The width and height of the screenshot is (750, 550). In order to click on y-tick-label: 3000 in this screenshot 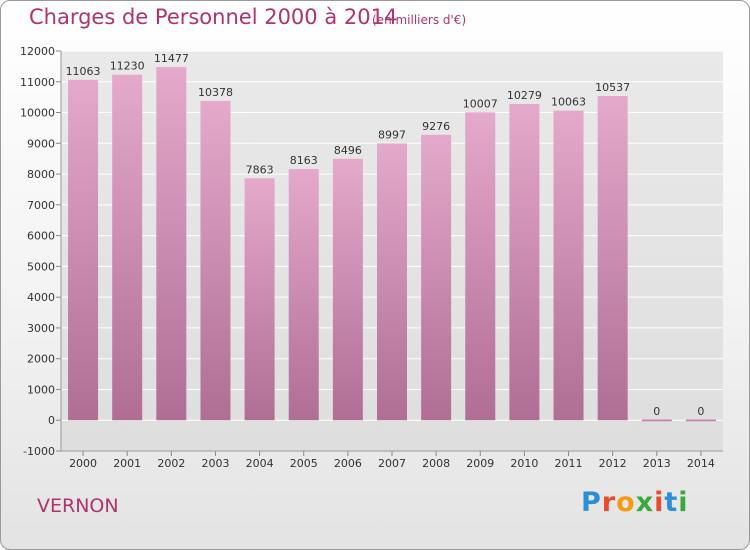, I will do `click(41, 328)`.